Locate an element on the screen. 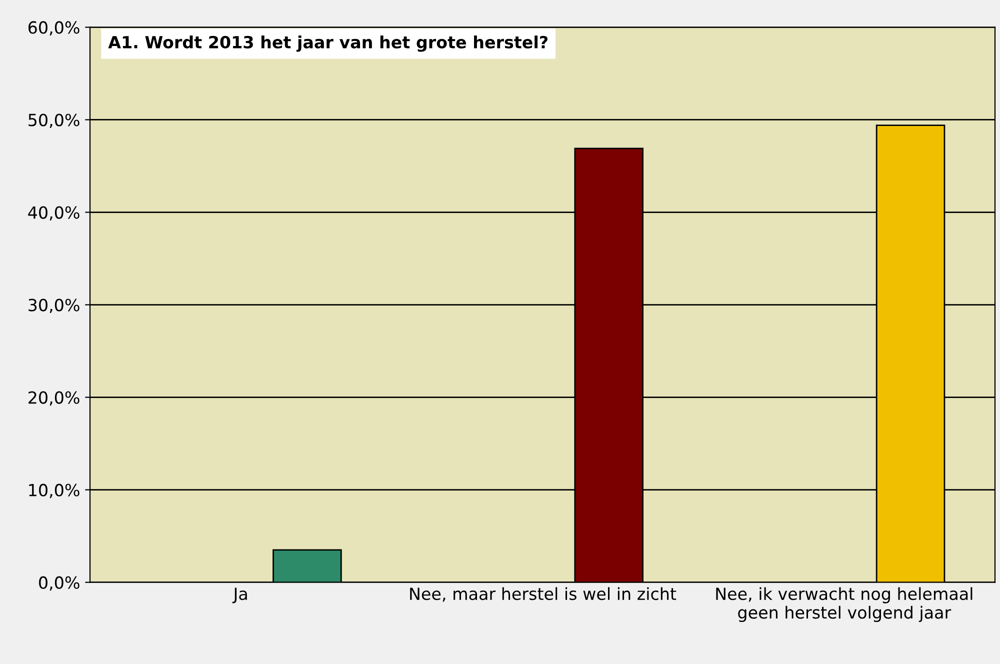  x-tick-label: Ja is located at coordinates (239, 596).